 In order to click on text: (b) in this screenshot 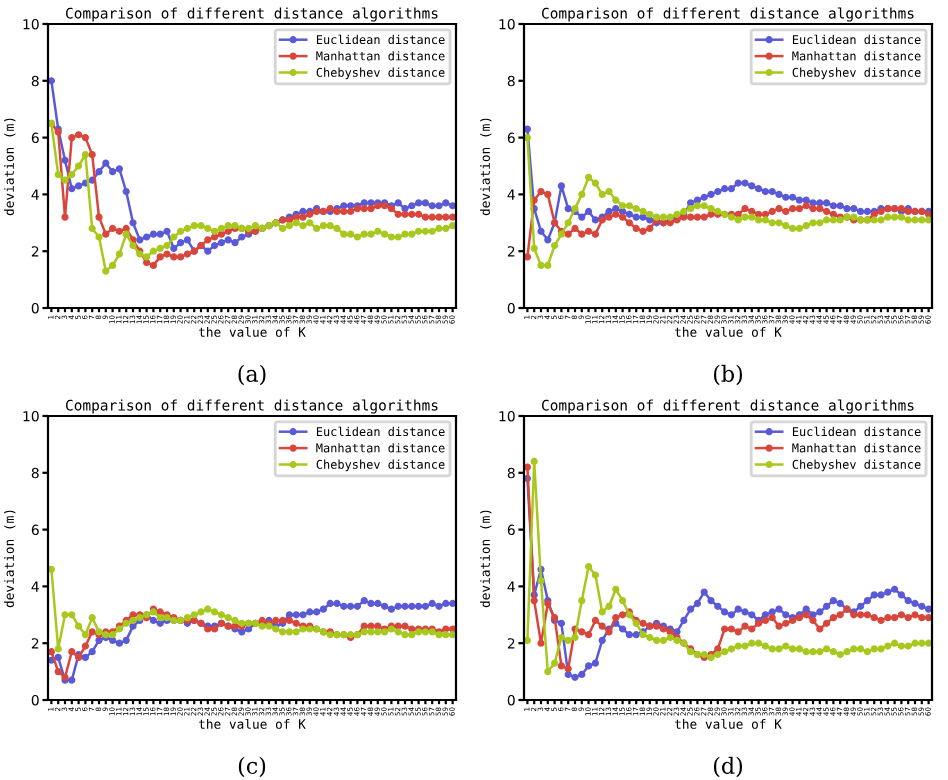, I will do `click(728, 375)`.